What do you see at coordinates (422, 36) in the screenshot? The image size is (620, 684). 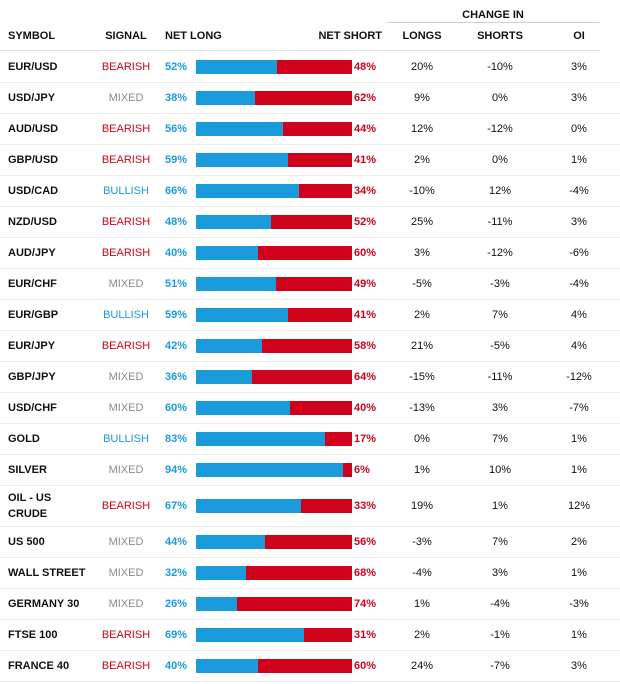 I see `col-longs-header: LONGS` at bounding box center [422, 36].